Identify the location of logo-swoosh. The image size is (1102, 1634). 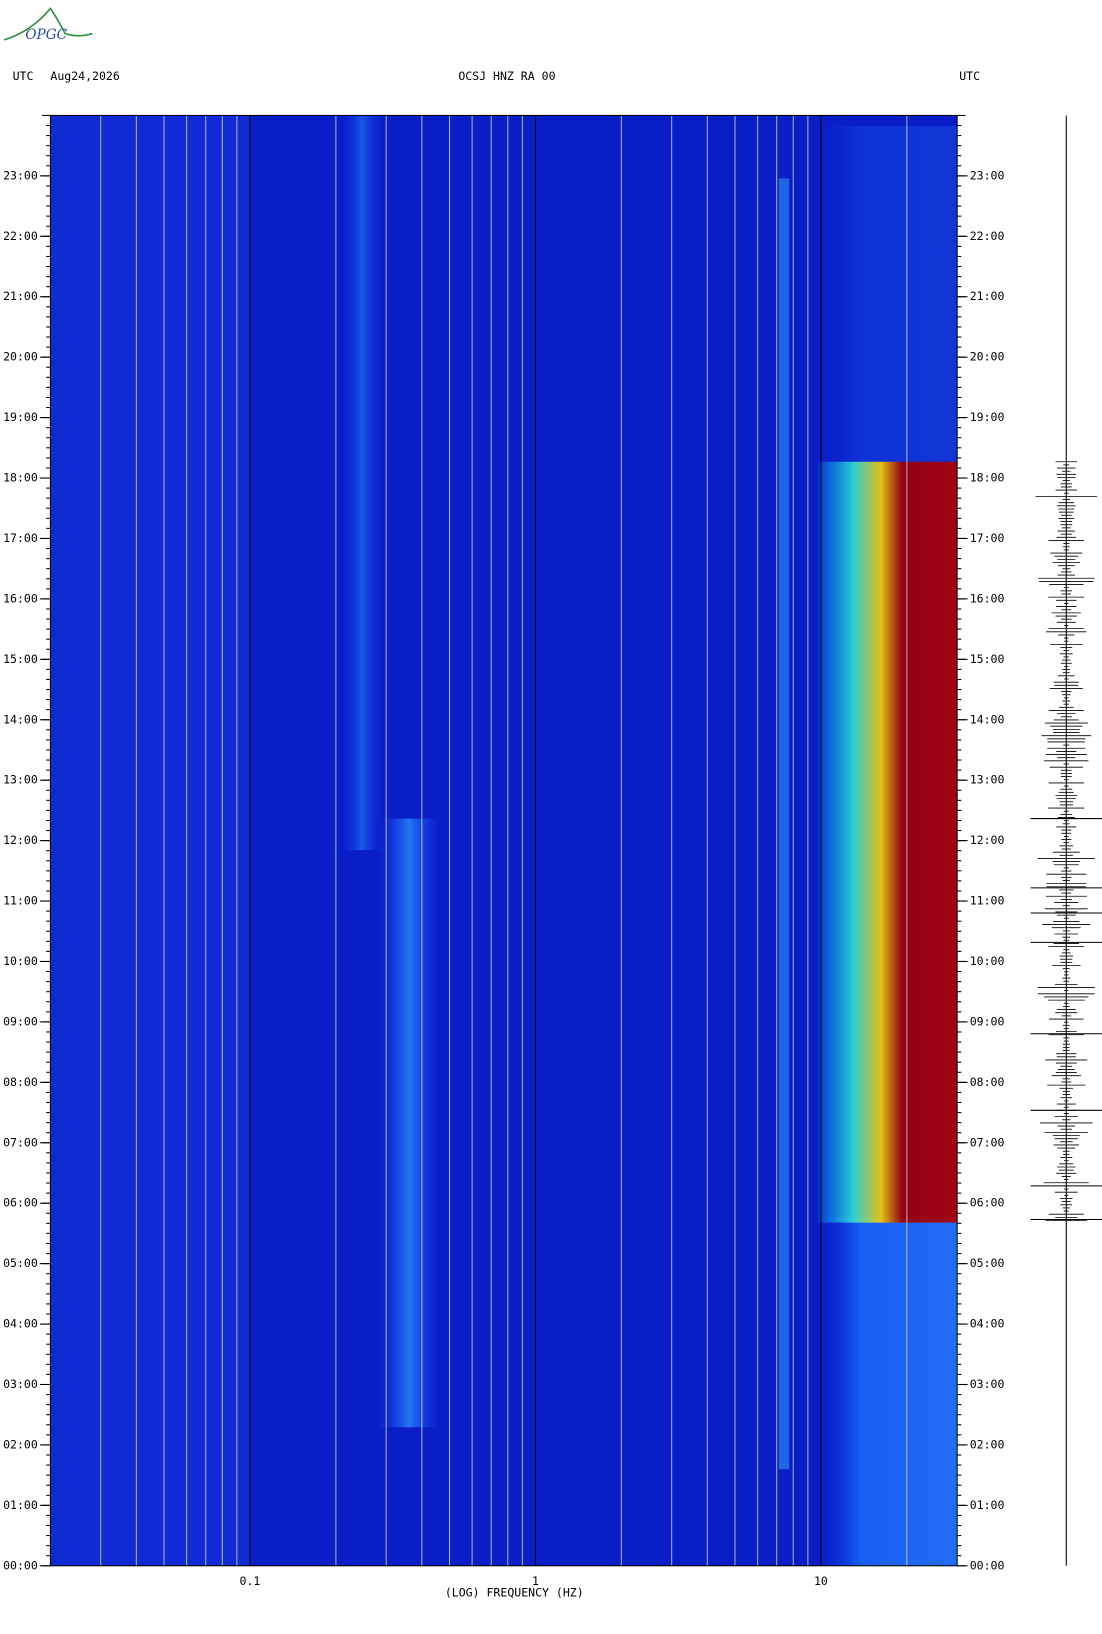
(48, 24).